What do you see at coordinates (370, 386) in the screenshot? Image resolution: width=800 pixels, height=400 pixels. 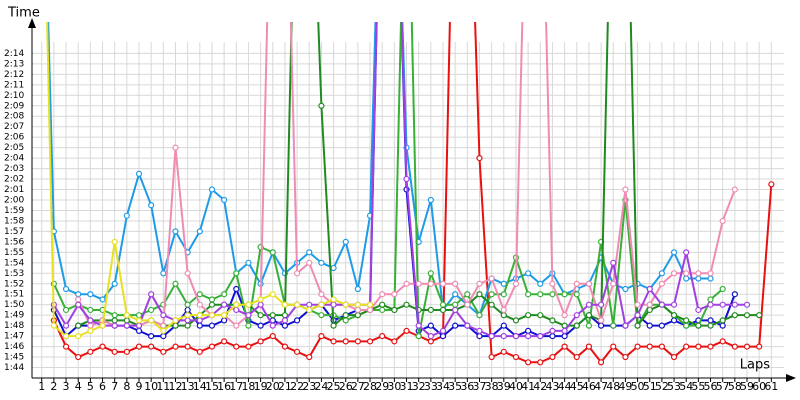 I see `x-tick-label: 28` at bounding box center [370, 386].